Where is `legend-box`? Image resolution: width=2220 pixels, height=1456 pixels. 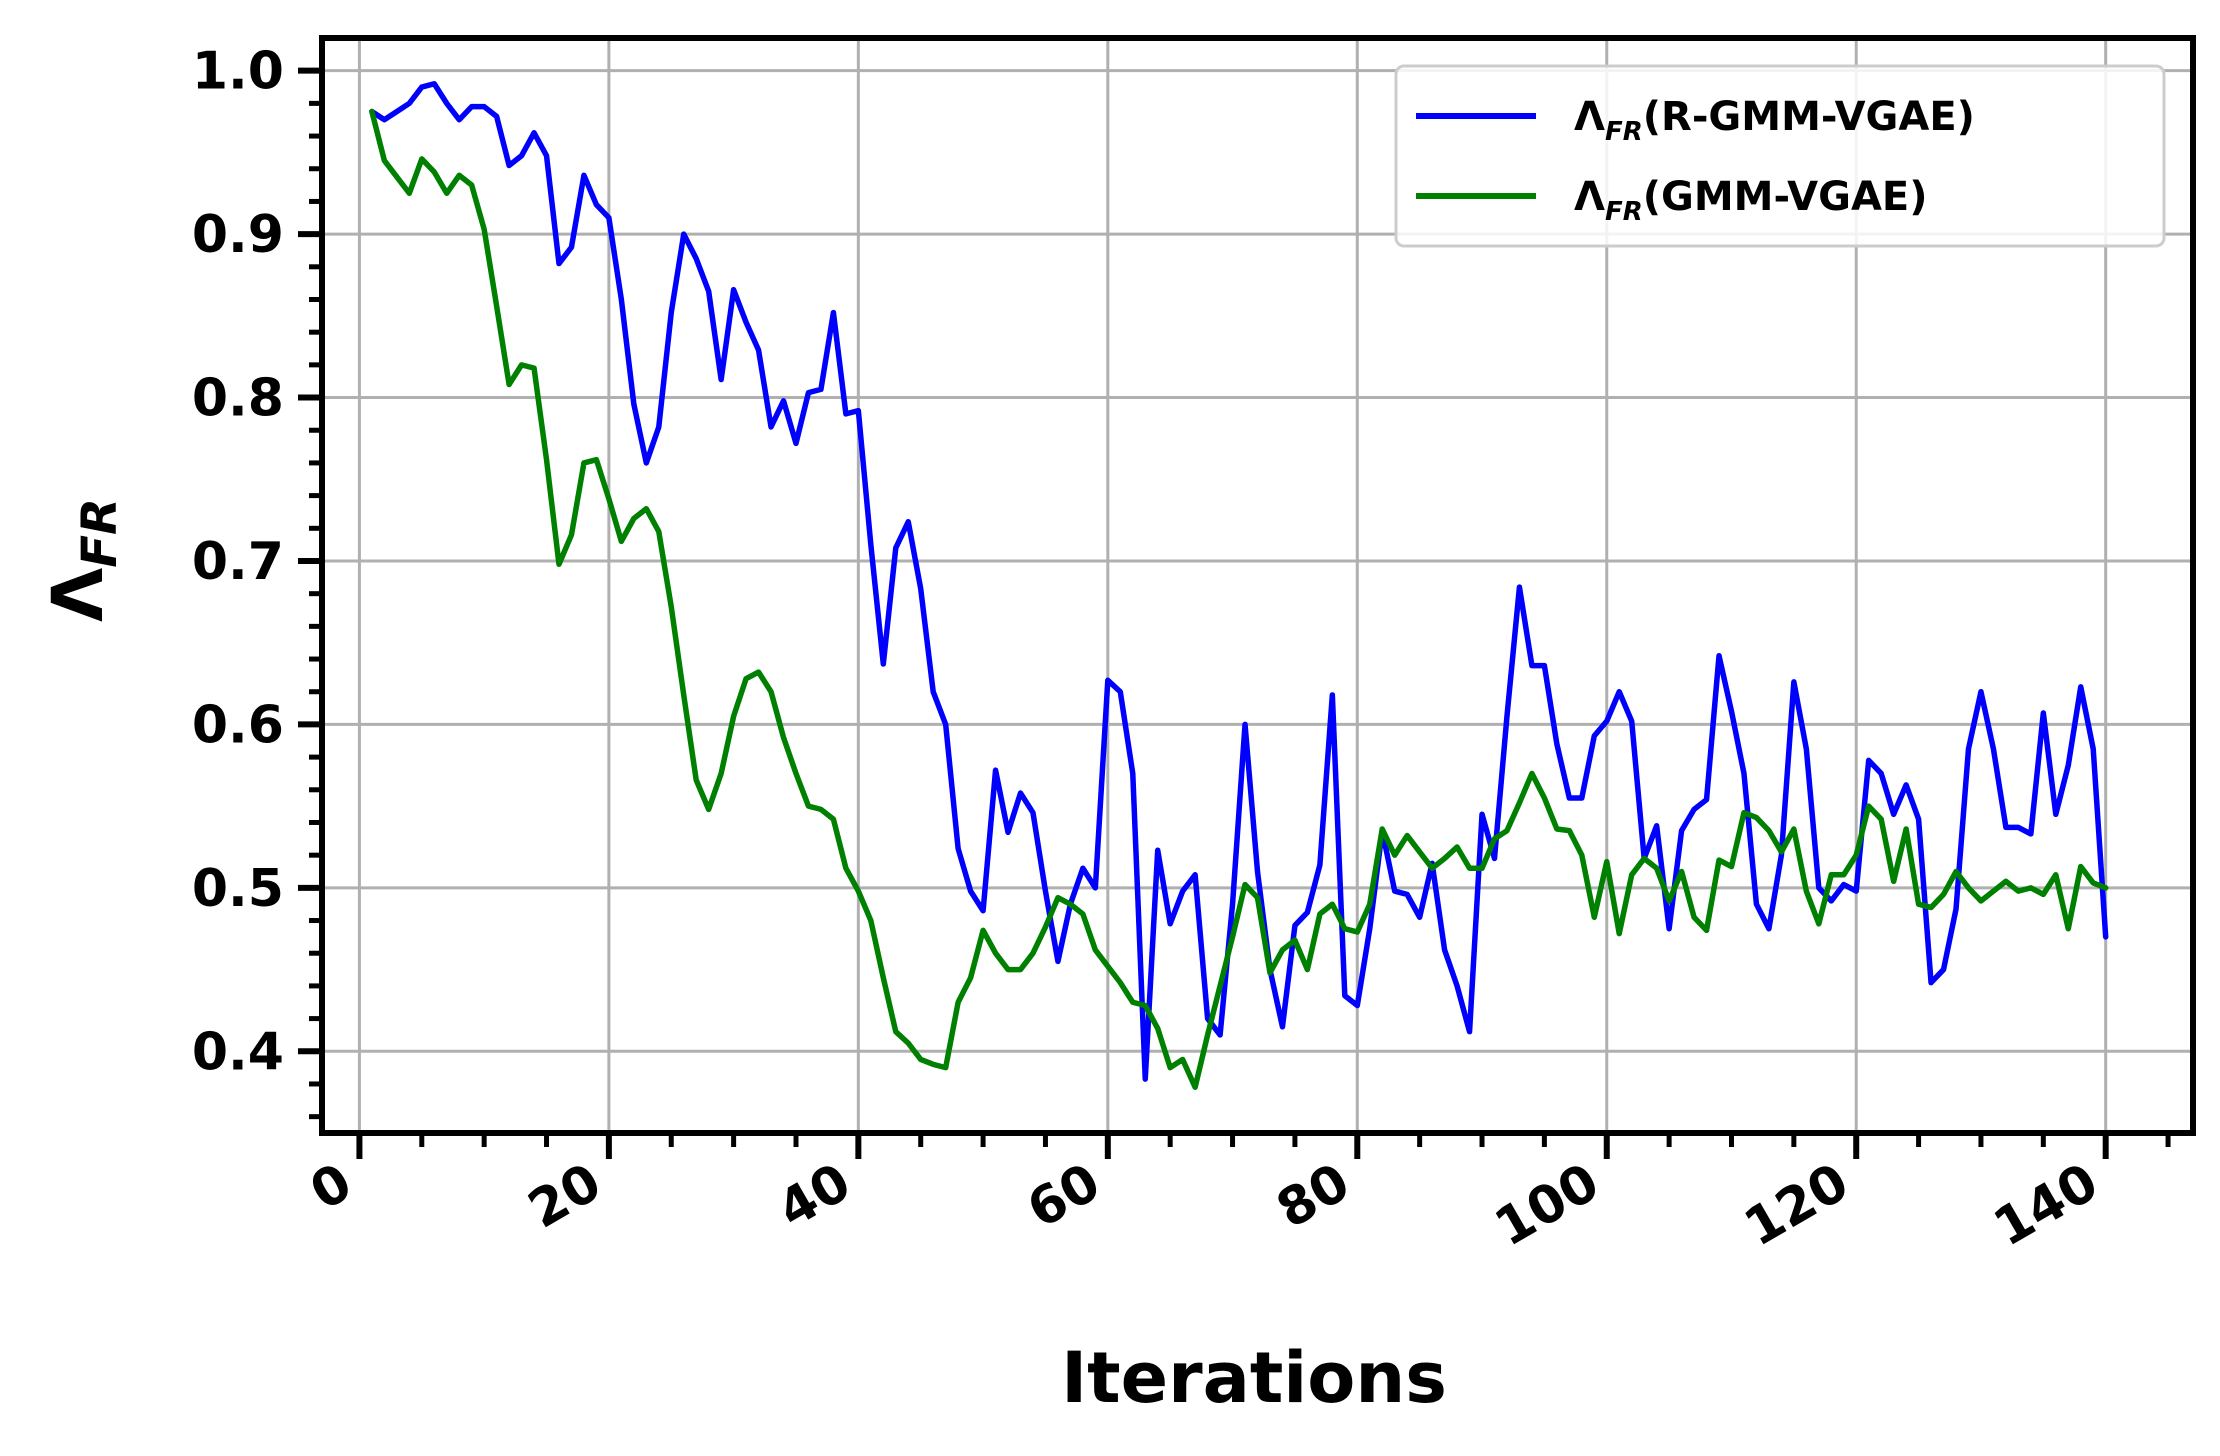 legend-box is located at coordinates (1780, 156).